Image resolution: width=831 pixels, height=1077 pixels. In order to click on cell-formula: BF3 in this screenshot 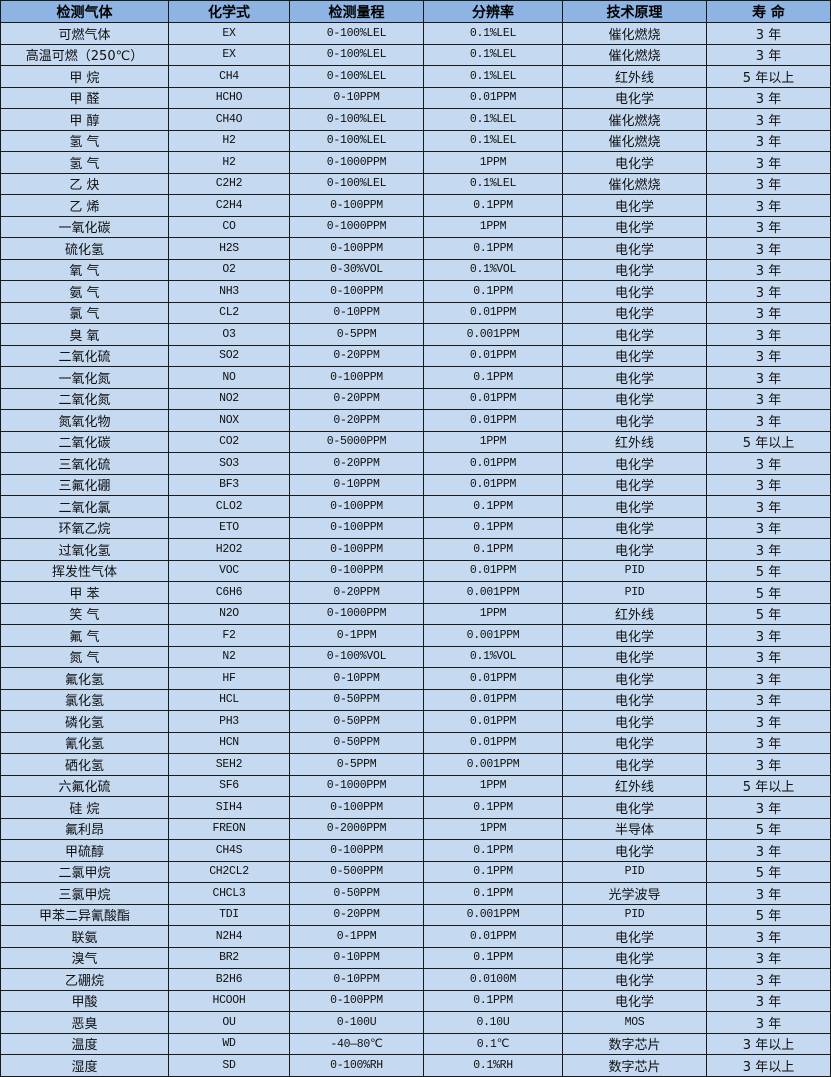, I will do `click(229, 484)`.